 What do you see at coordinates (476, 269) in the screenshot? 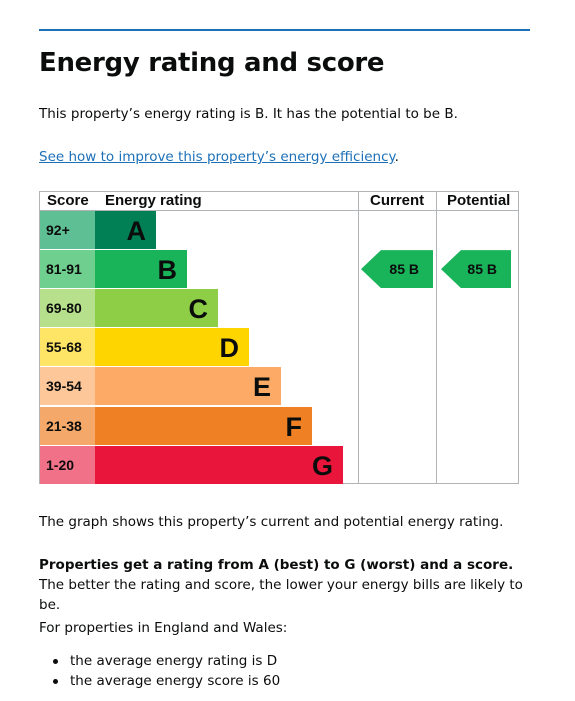
I see `potential-rating-arrow: 85 B` at bounding box center [476, 269].